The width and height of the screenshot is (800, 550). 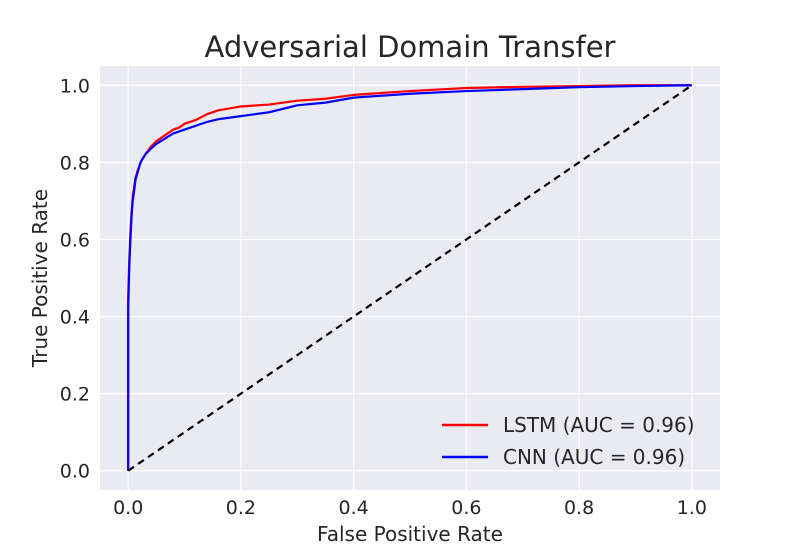 I want to click on legend-label-lstm: LSTM (AUC = 0.96), so click(x=599, y=425).